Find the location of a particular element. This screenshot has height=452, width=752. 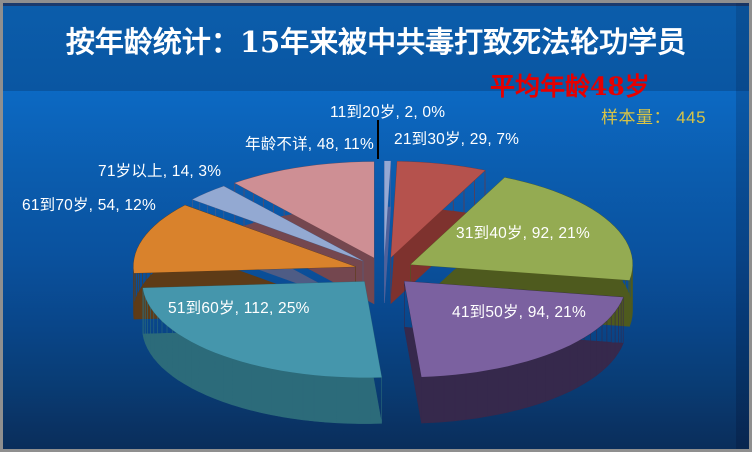

pie-data-label-7: 年龄不详, 48, 11% is located at coordinates (309, 144).